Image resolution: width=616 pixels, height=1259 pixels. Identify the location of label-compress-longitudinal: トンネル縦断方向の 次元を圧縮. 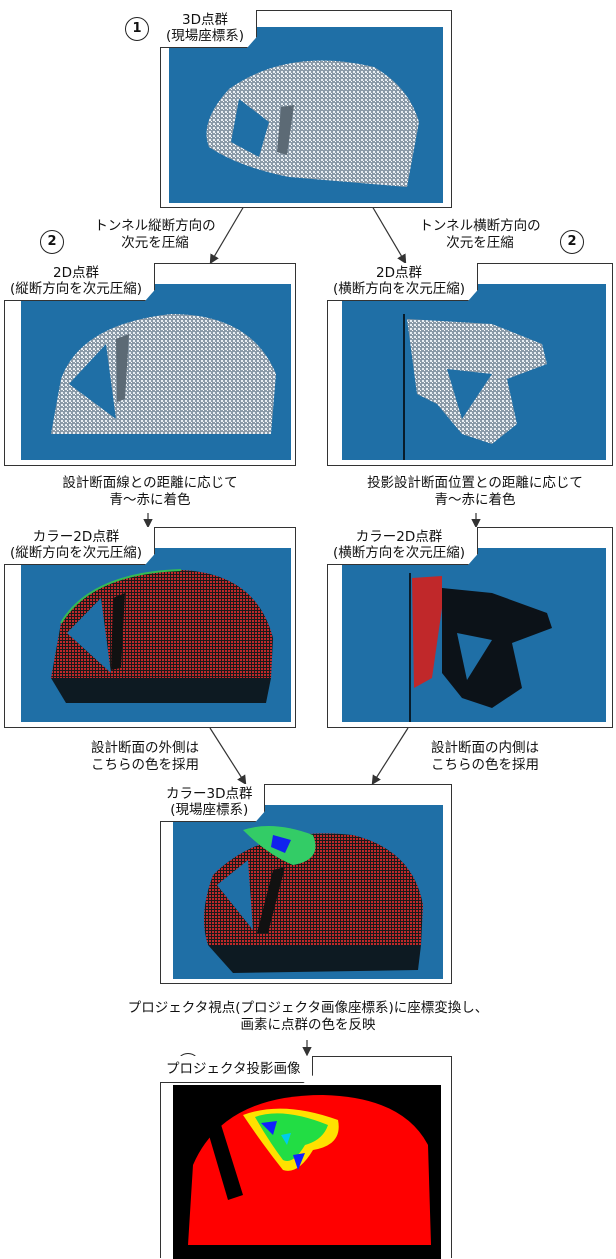
(155, 234).